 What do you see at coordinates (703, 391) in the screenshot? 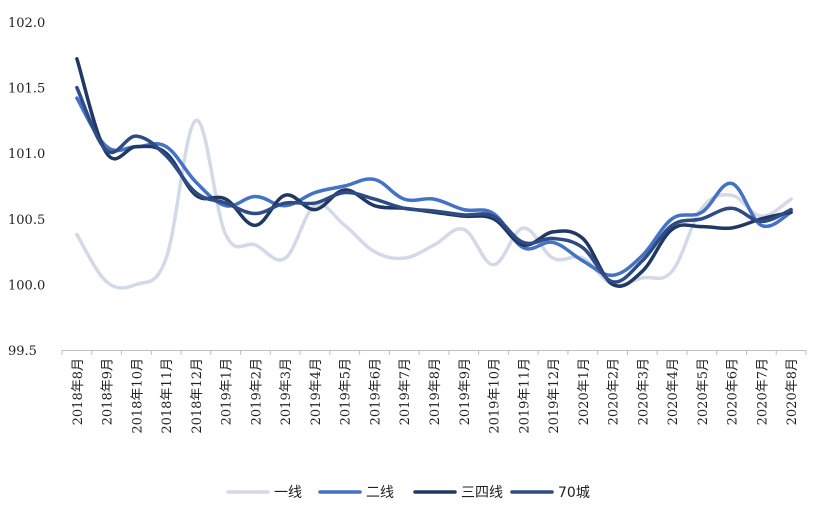
I see `x-tick-label: 2020年5月` at bounding box center [703, 391].